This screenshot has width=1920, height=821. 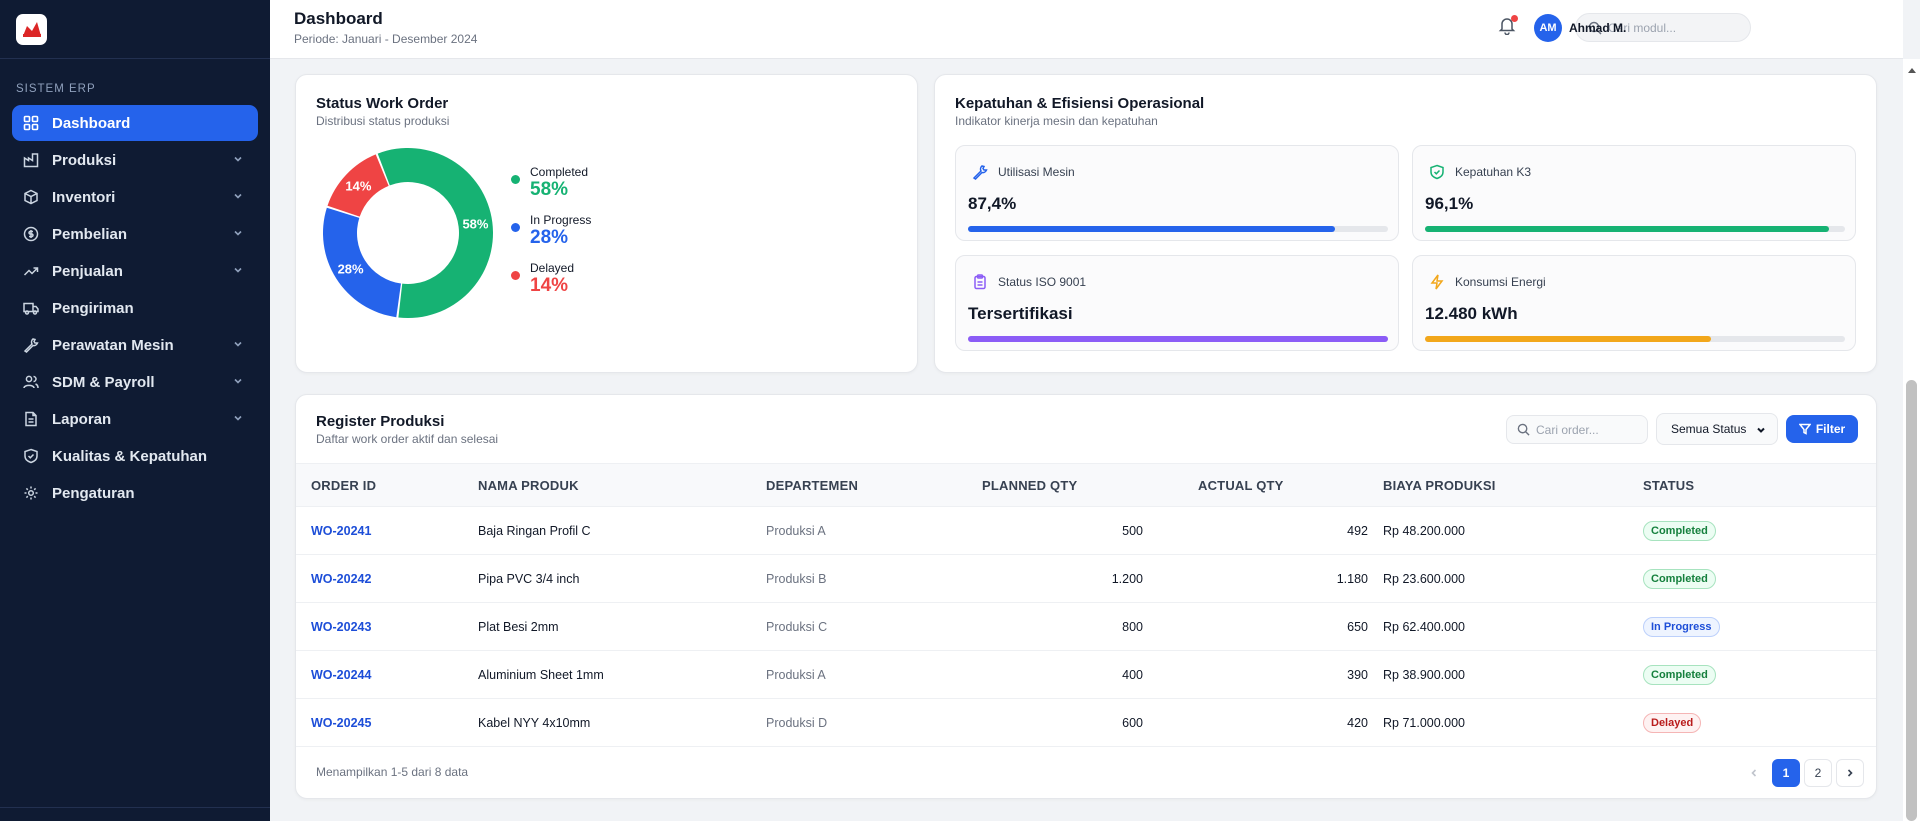 I want to click on kpi-utilisasi-mesin: Utilisasi Mesin 87,4%, so click(x=1177, y=193).